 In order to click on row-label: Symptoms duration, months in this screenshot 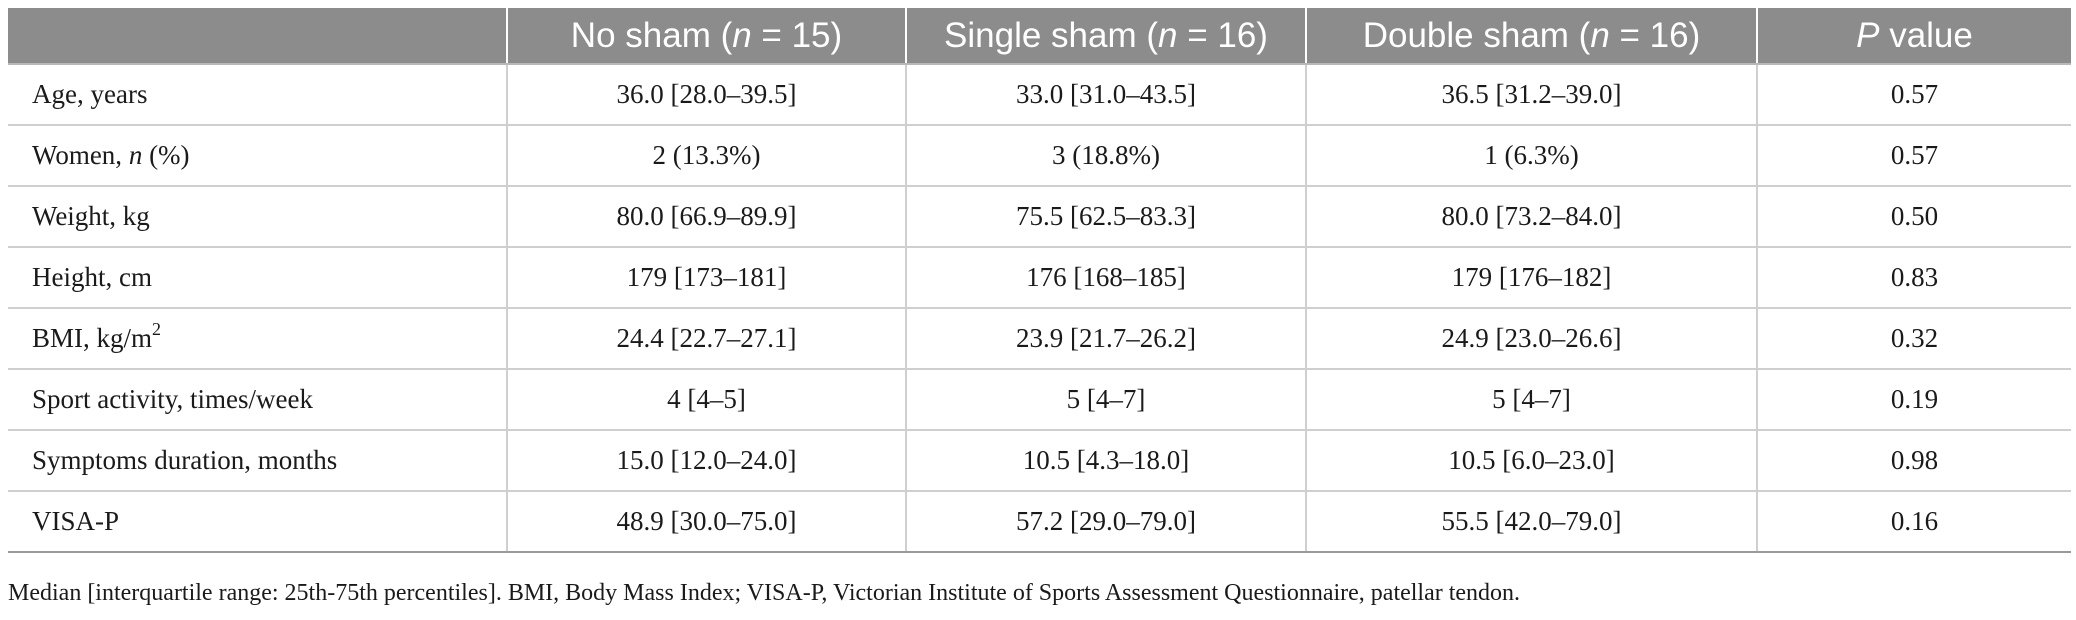, I will do `click(257, 461)`.